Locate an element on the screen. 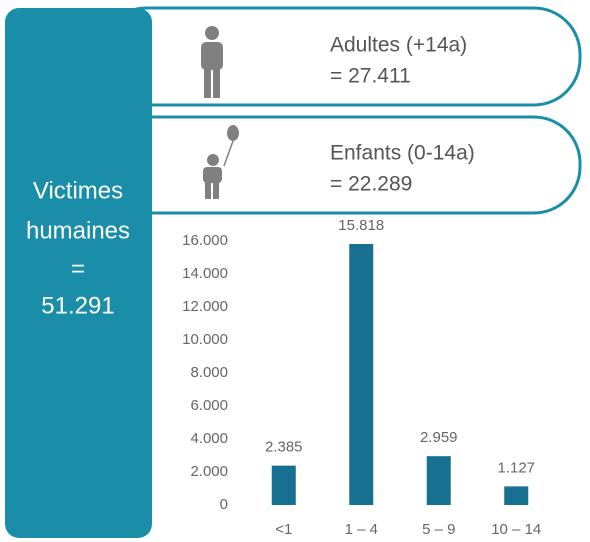  x-tick-label: <1 is located at coordinates (283, 529).